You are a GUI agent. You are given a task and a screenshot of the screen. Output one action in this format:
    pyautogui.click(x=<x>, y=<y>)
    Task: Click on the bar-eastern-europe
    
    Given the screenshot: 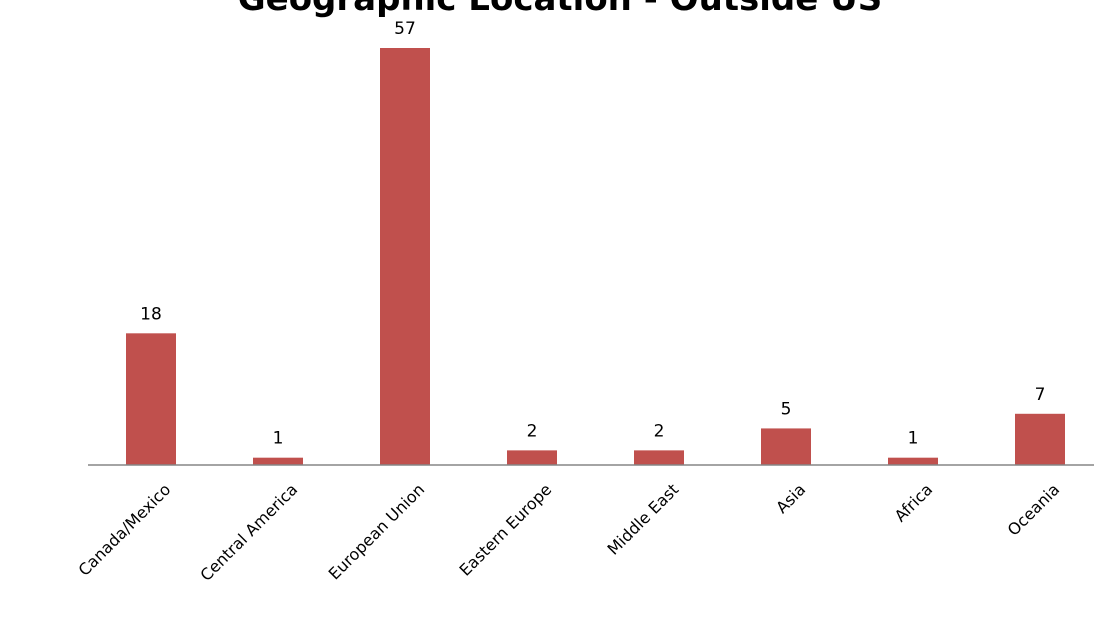 What is the action you would take?
    pyautogui.click(x=532, y=457)
    